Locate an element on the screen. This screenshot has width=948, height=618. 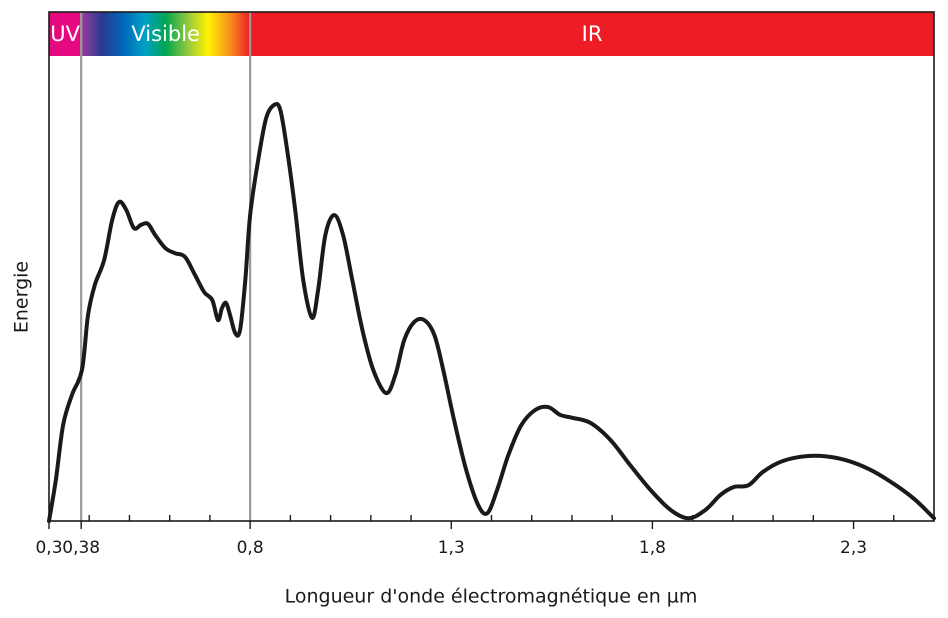
x-tick-label: 0,8 is located at coordinates (250, 548).